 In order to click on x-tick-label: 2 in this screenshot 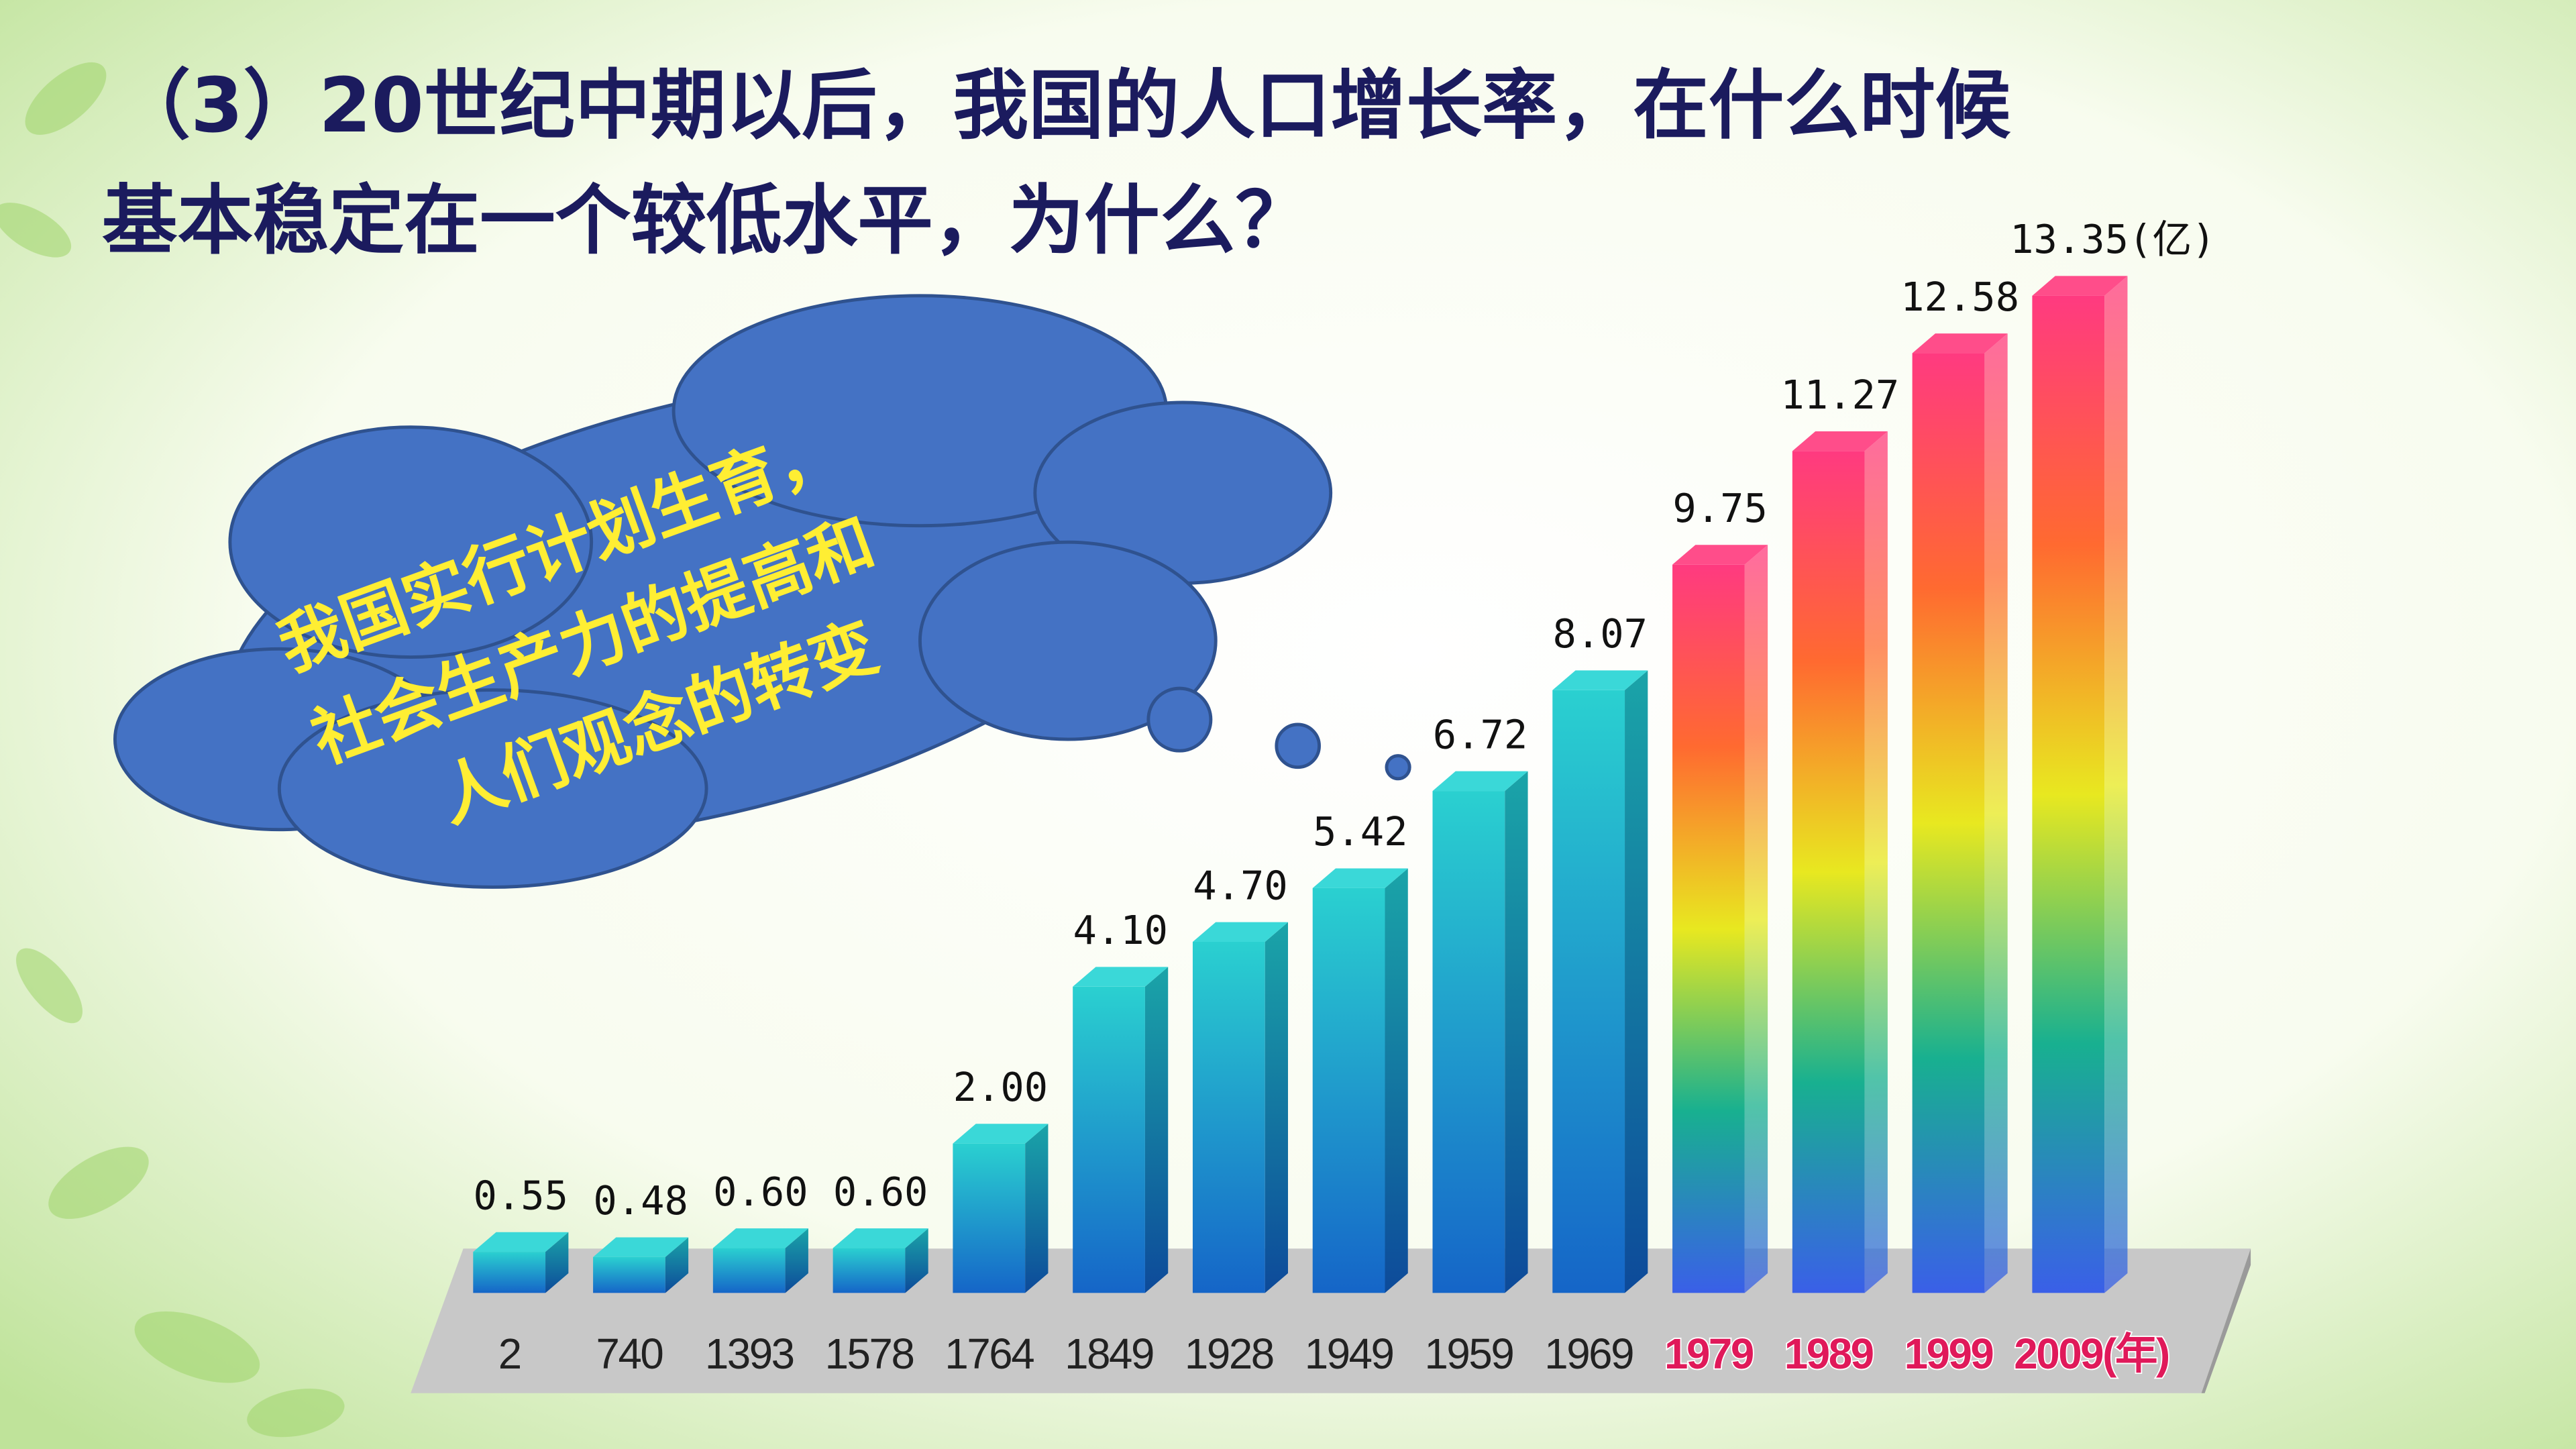, I will do `click(509, 1354)`.